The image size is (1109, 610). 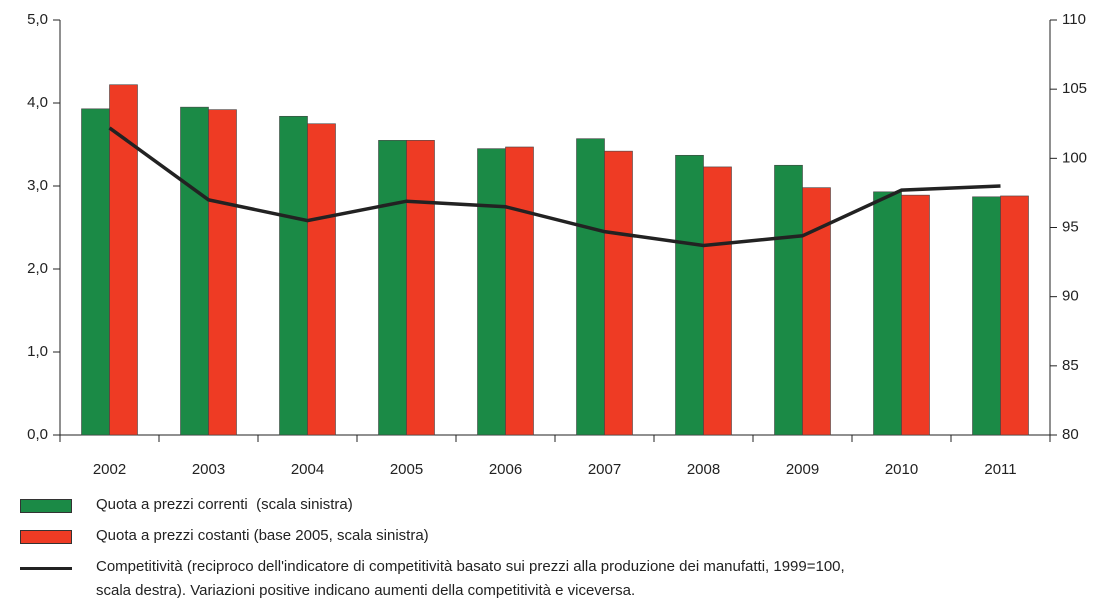 What do you see at coordinates (109, 469) in the screenshot?
I see `x-tick-label: 2002` at bounding box center [109, 469].